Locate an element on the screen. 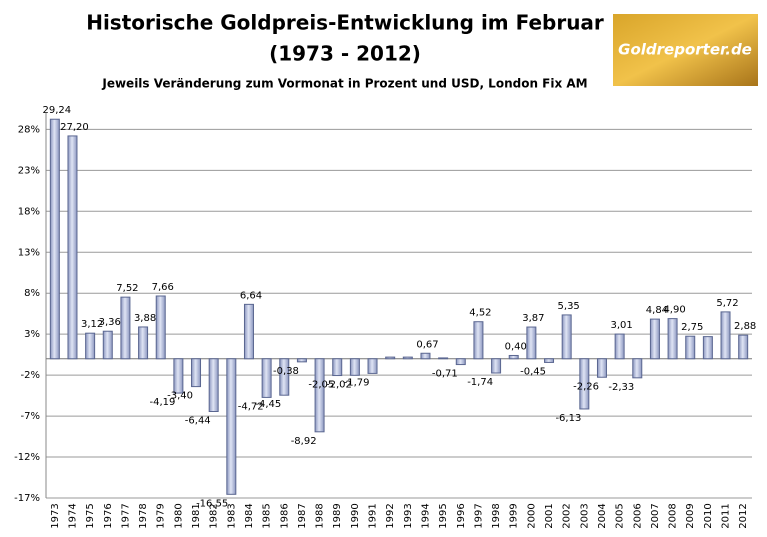  value-label: 3,01 is located at coordinates (621, 325).